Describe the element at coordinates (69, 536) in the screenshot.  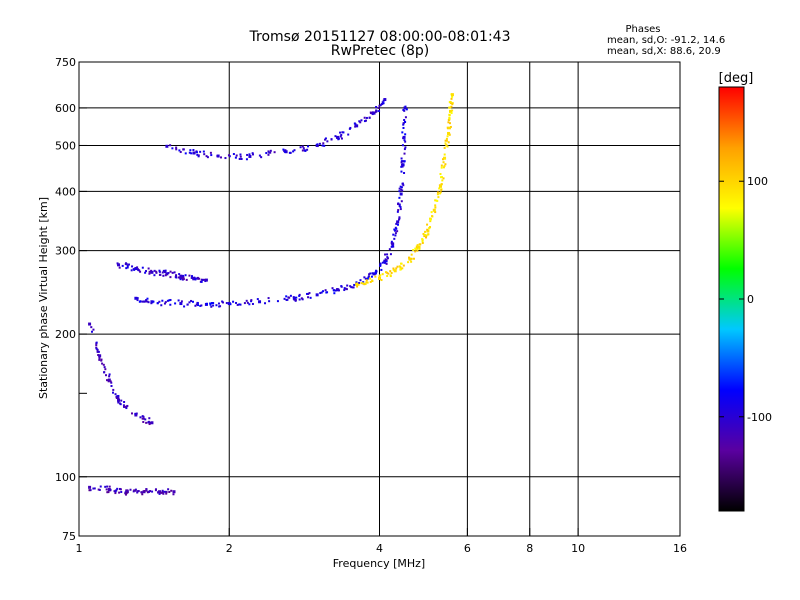
I see `y-tick-label: 75` at that location.